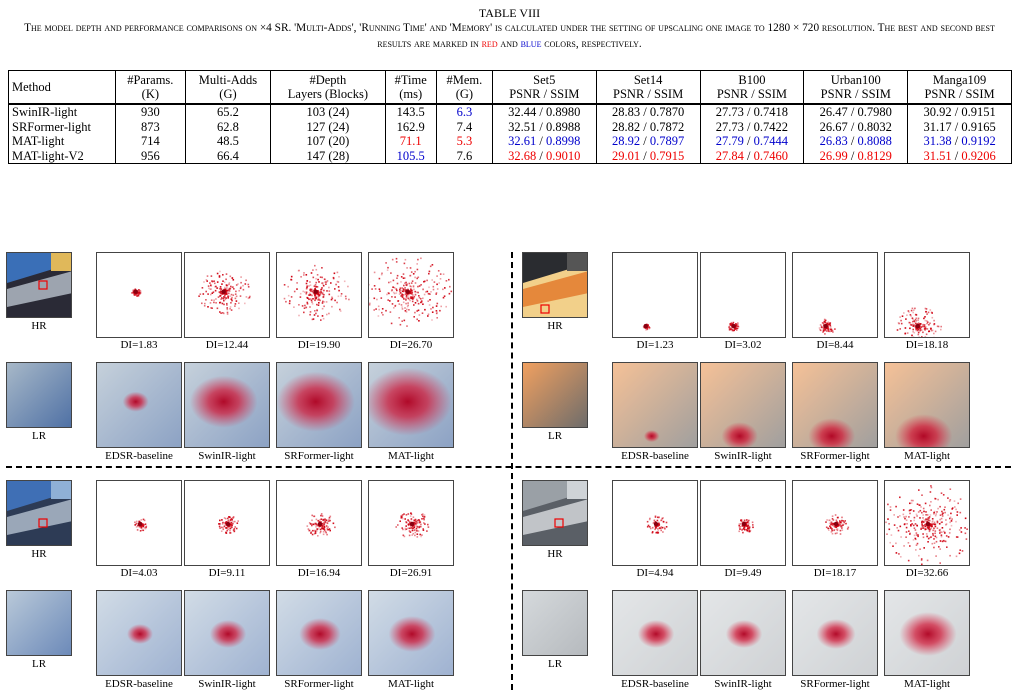  Describe the element at coordinates (544, 156) in the screenshot. I see `cell-score: 32.68 / 0.9010` at that location.